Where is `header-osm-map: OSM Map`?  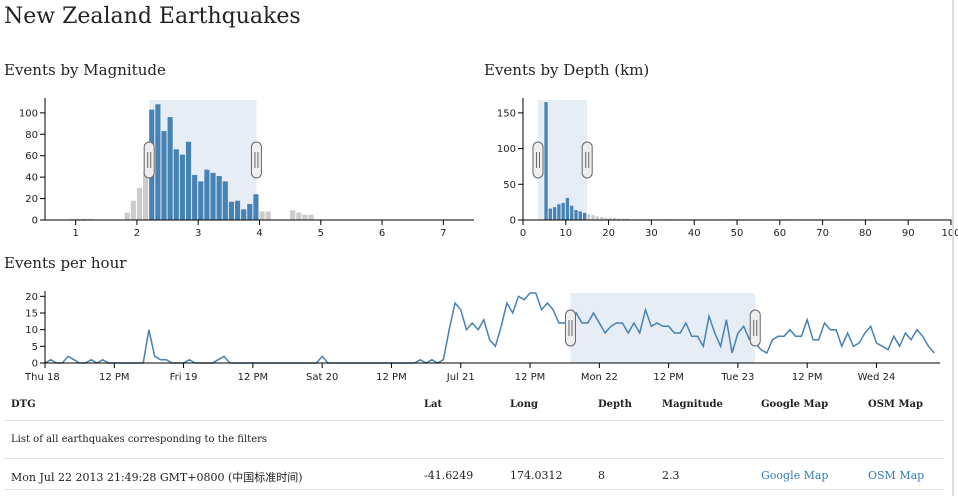
header-osm-map: OSM Map is located at coordinates (896, 404).